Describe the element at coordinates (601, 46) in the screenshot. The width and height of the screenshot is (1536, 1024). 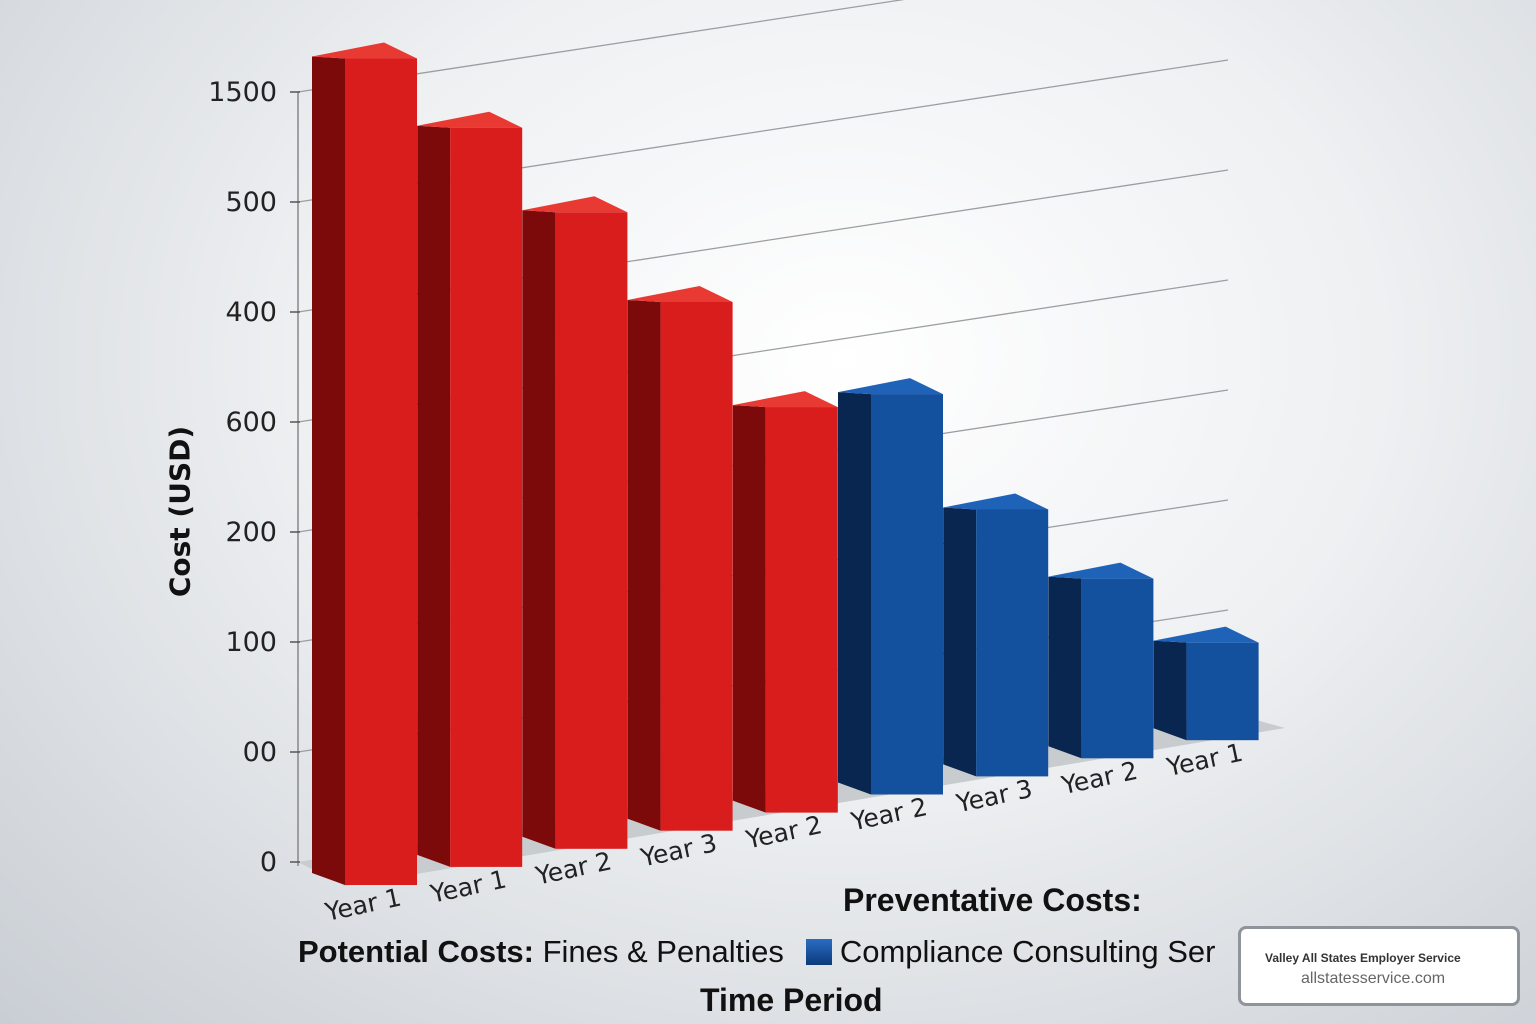
I see `gridline` at that location.